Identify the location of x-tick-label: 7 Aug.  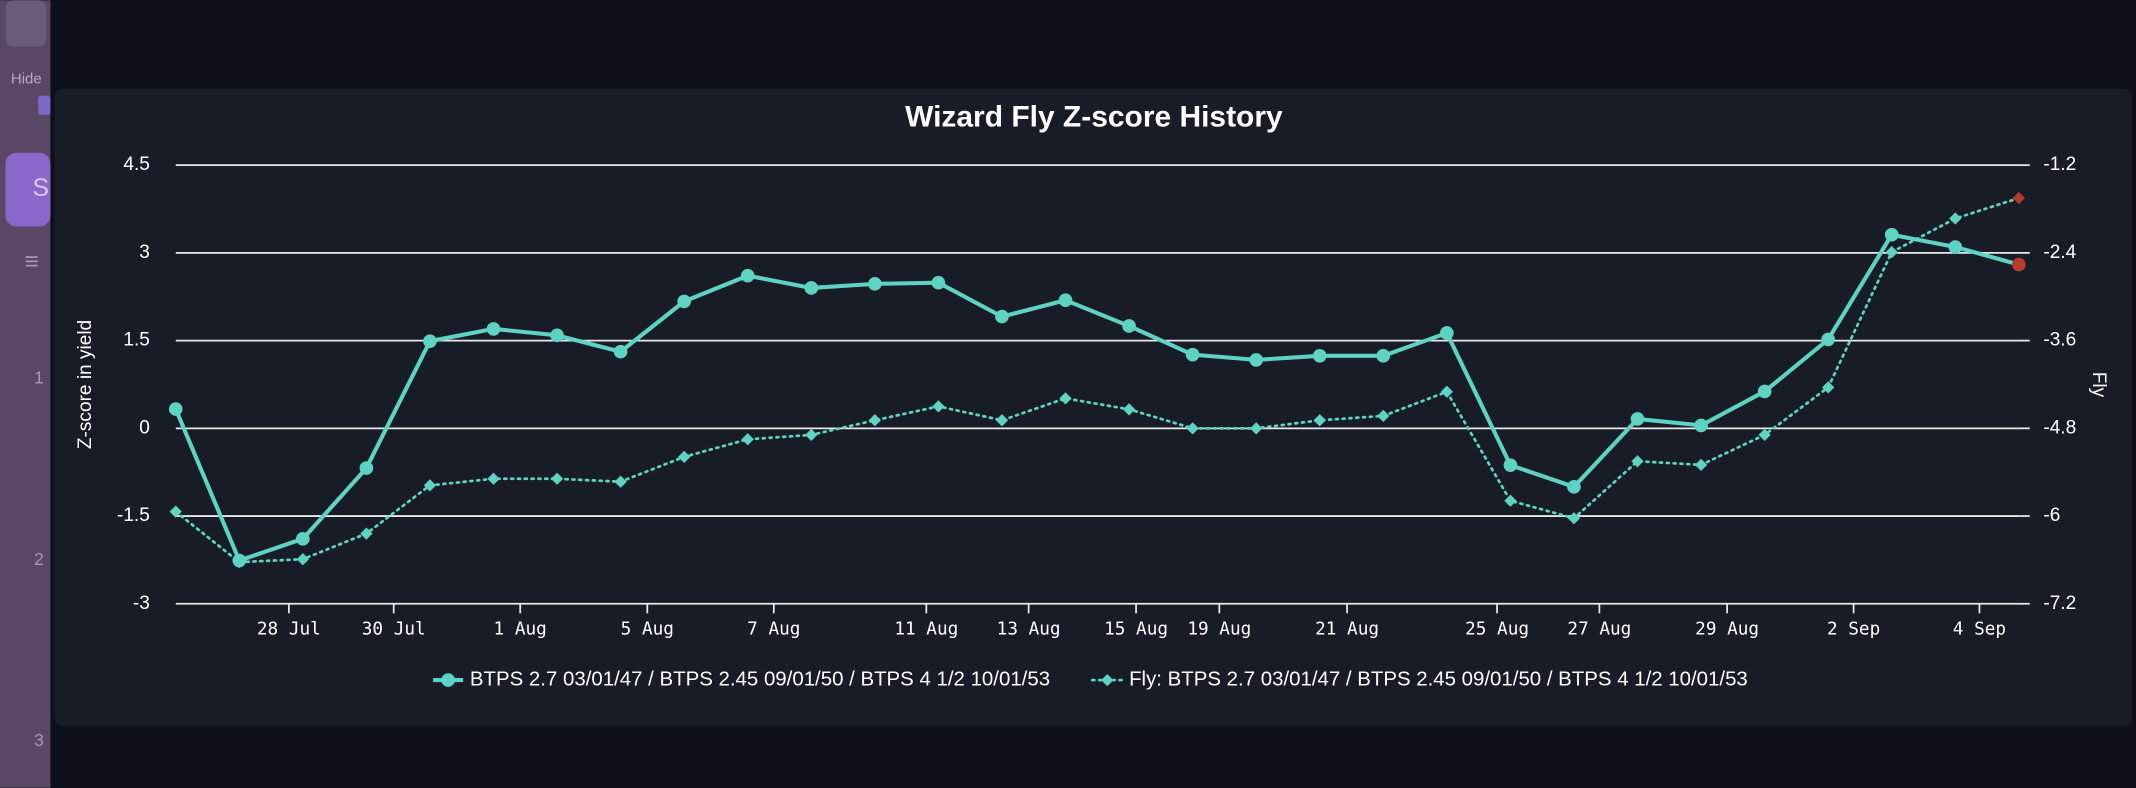
(773, 630).